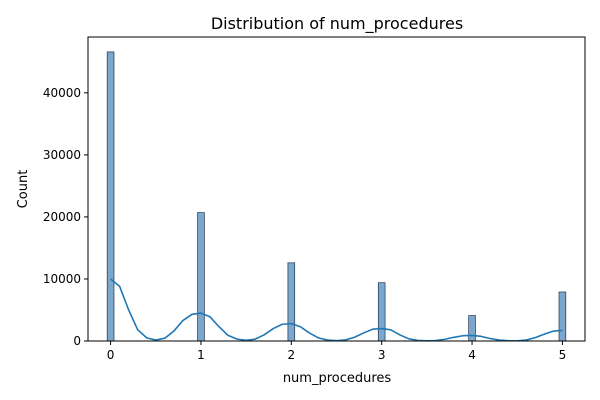 The image size is (600, 400). Describe the element at coordinates (62, 93) in the screenshot. I see `y-tick-label-40000: 40000` at that location.